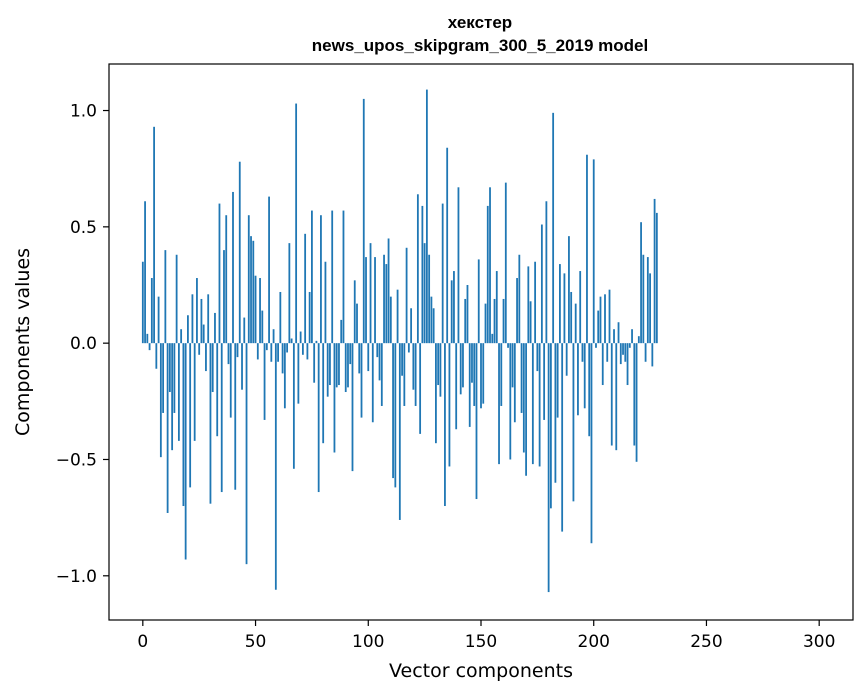 Image resolution: width=867 pixels, height=696 pixels. I want to click on x-axis-ticks: 0 50 100 150 200 250 300, so click(486, 636).